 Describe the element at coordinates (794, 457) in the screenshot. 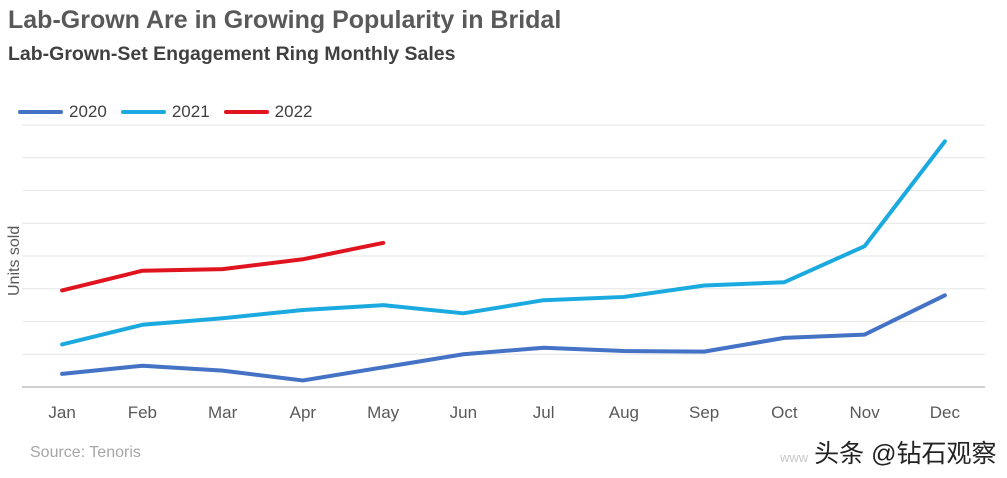

I see `watermark-faint-text: www` at that location.